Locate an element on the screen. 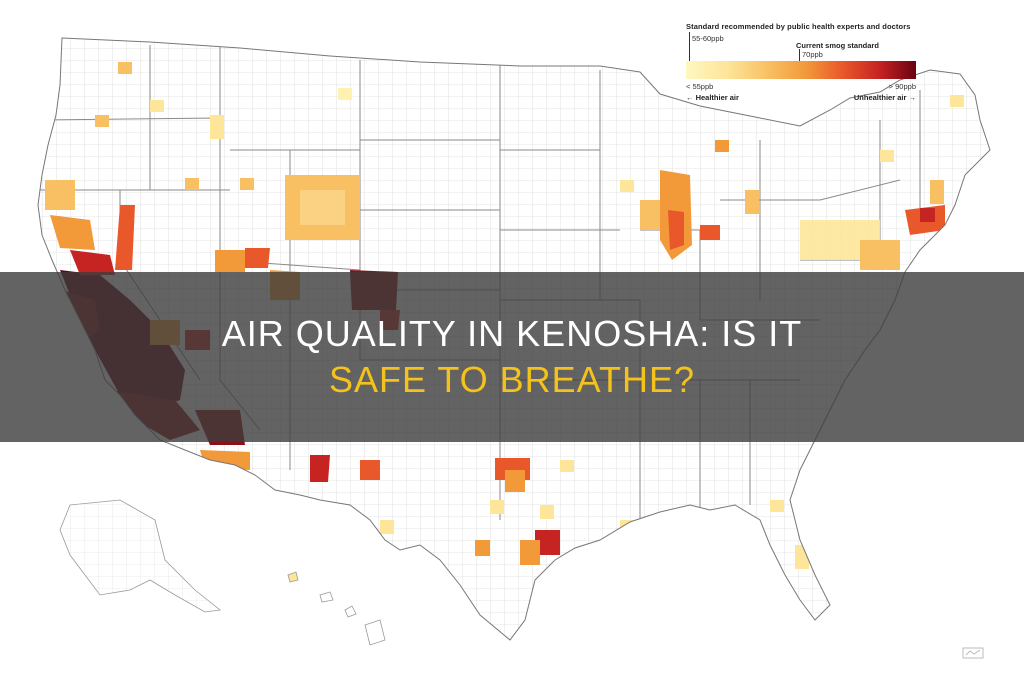 This screenshot has height=683, width=1024. legend-current-tick is located at coordinates (799, 55).